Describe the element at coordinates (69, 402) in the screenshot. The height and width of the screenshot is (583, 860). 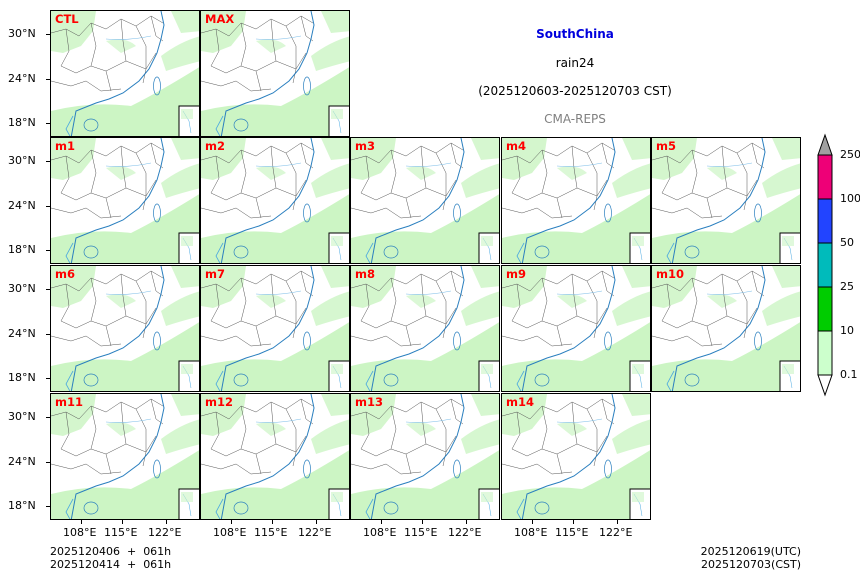
I see `member-label: m11` at that location.